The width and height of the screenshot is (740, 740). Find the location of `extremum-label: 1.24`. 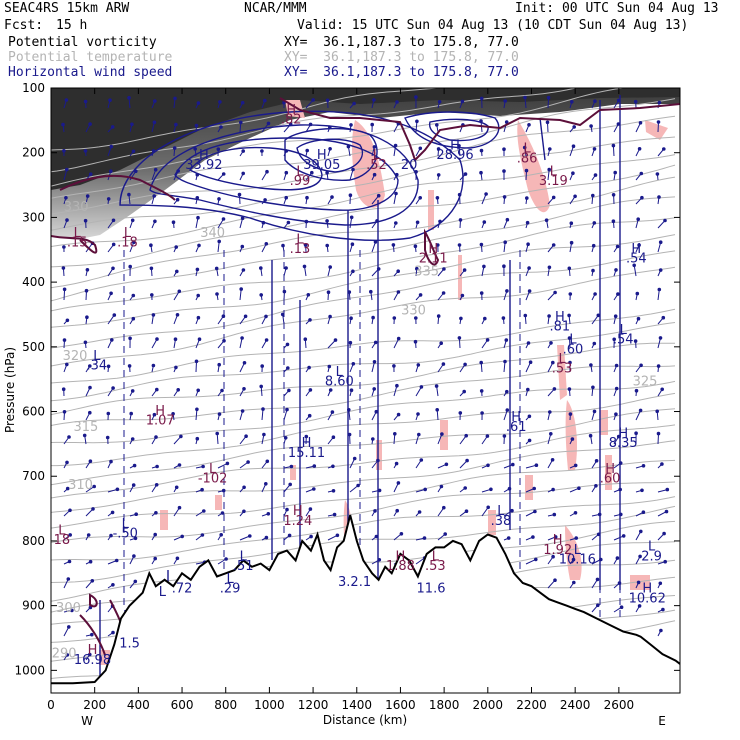

extremum-label: 1.24 is located at coordinates (297, 521).